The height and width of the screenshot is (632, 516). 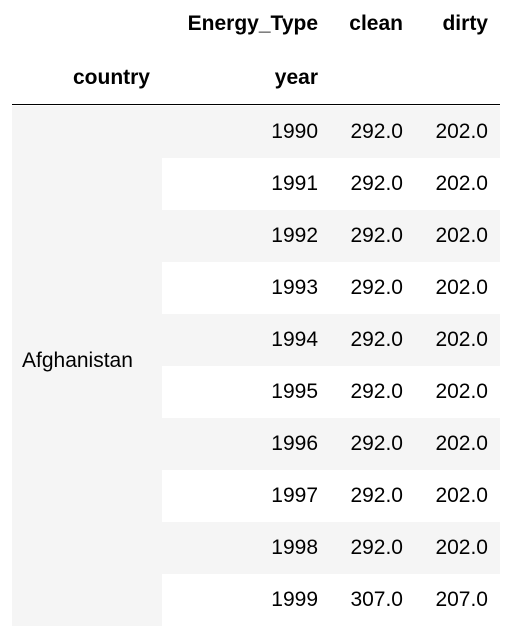 What do you see at coordinates (465, 23) in the screenshot?
I see `column-header: dirty` at bounding box center [465, 23].